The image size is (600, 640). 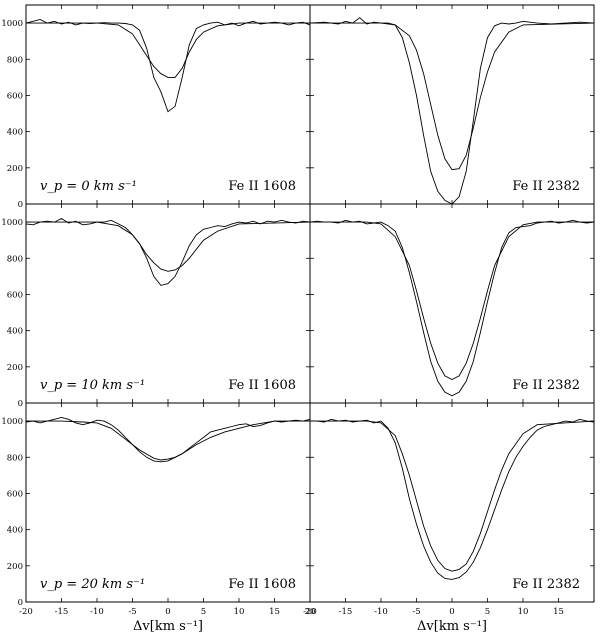 I want to click on panel-r1c1: Fe II 2382, so click(x=452, y=303).